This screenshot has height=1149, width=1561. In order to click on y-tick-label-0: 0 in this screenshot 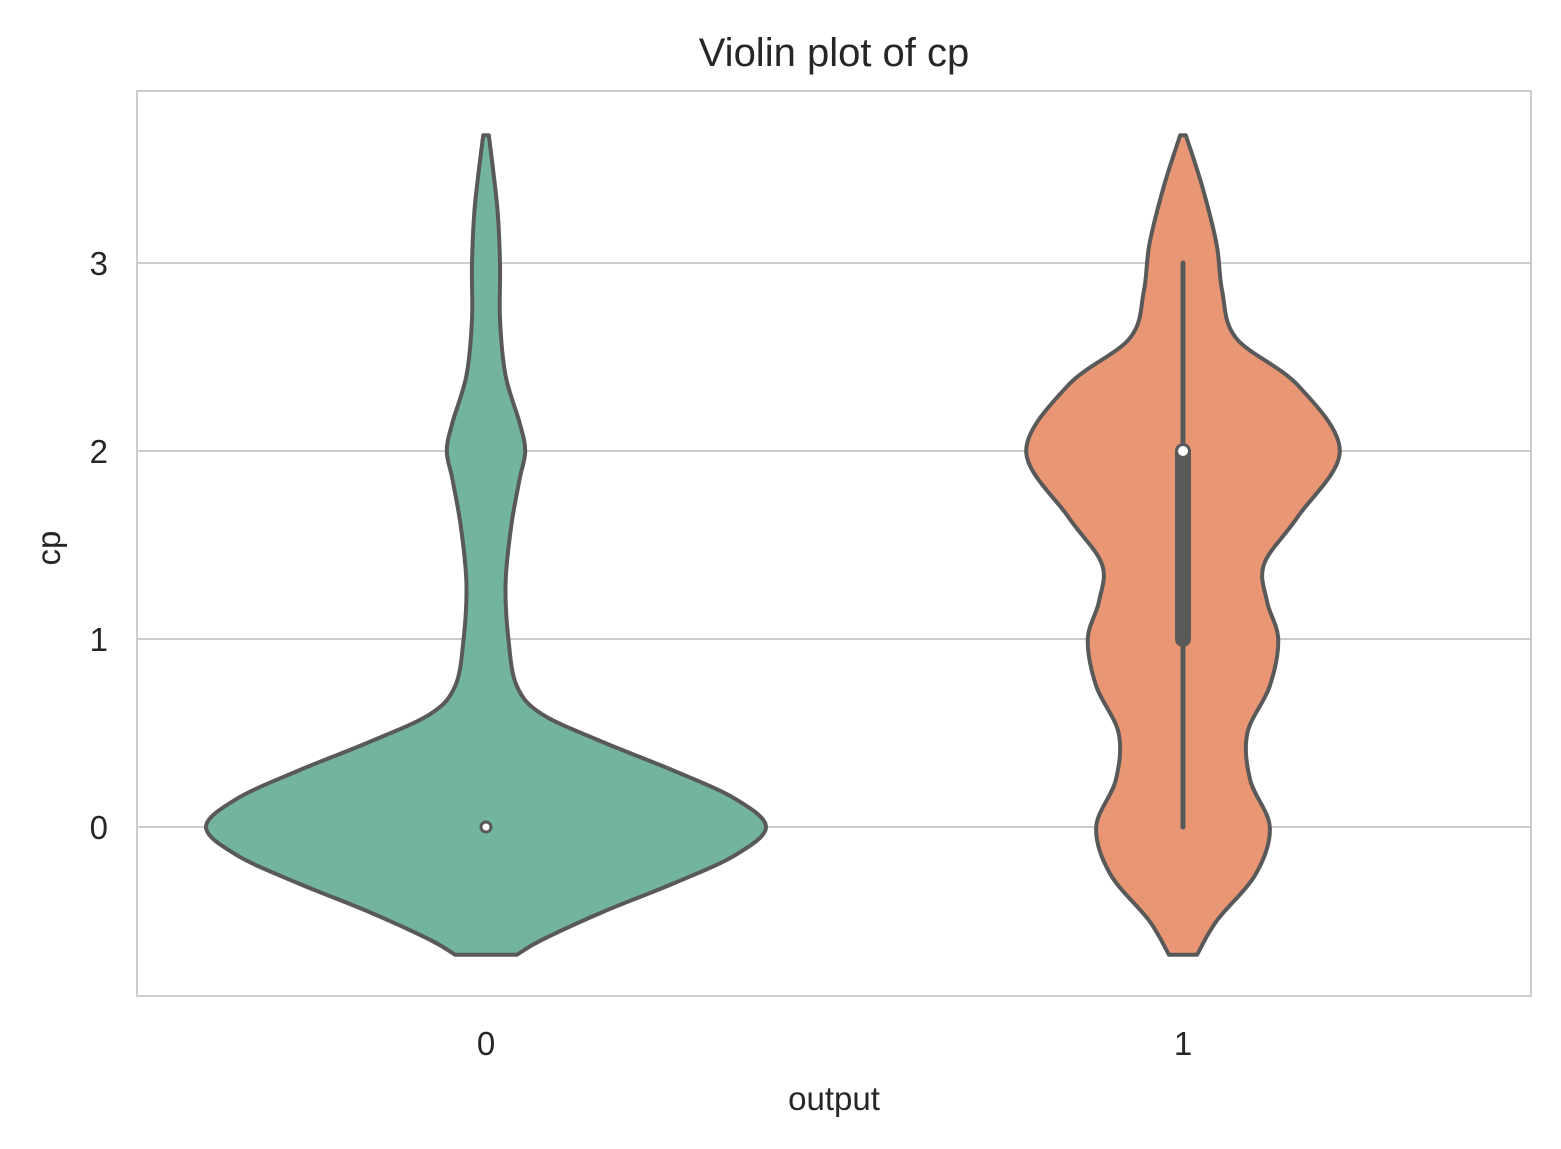, I will do `click(99, 827)`.